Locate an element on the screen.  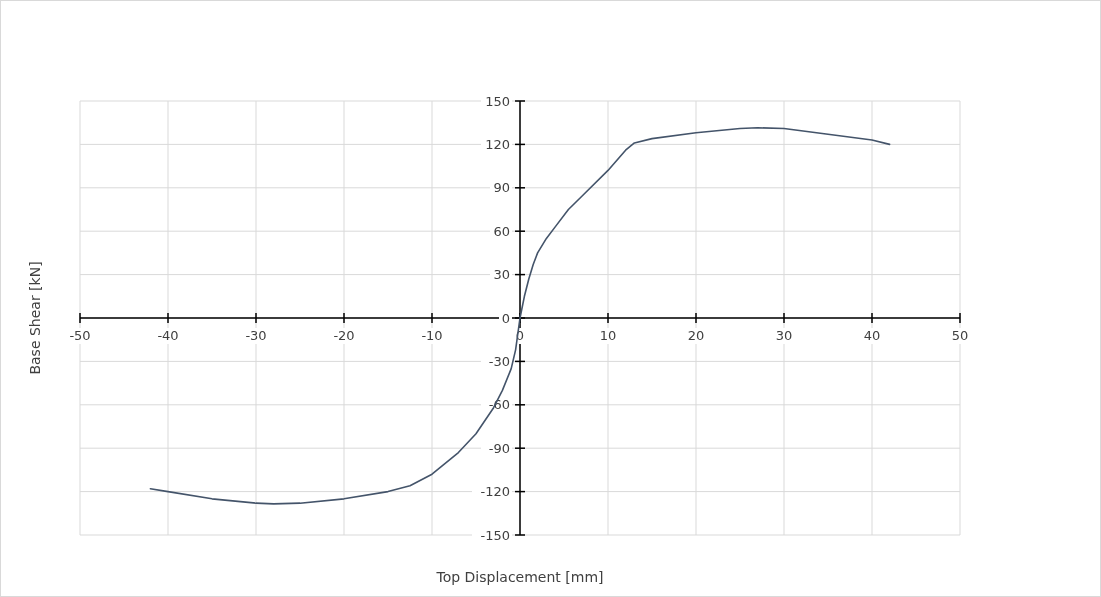
x-tick-label: -20 is located at coordinates (344, 335).